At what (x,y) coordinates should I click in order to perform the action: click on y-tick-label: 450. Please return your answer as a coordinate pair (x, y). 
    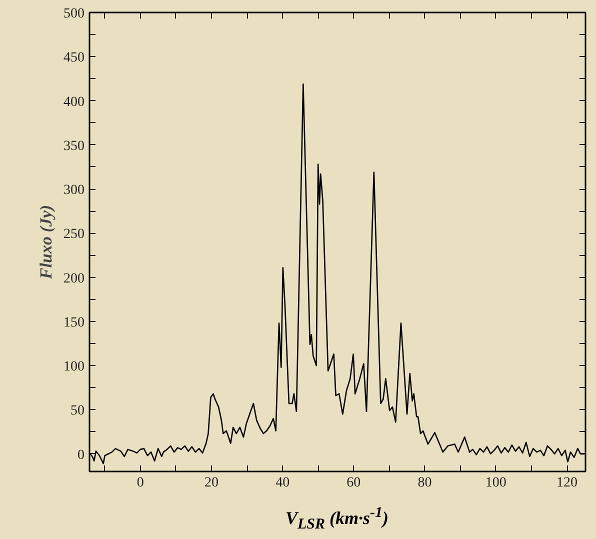
    Looking at the image, I should click on (74, 58).